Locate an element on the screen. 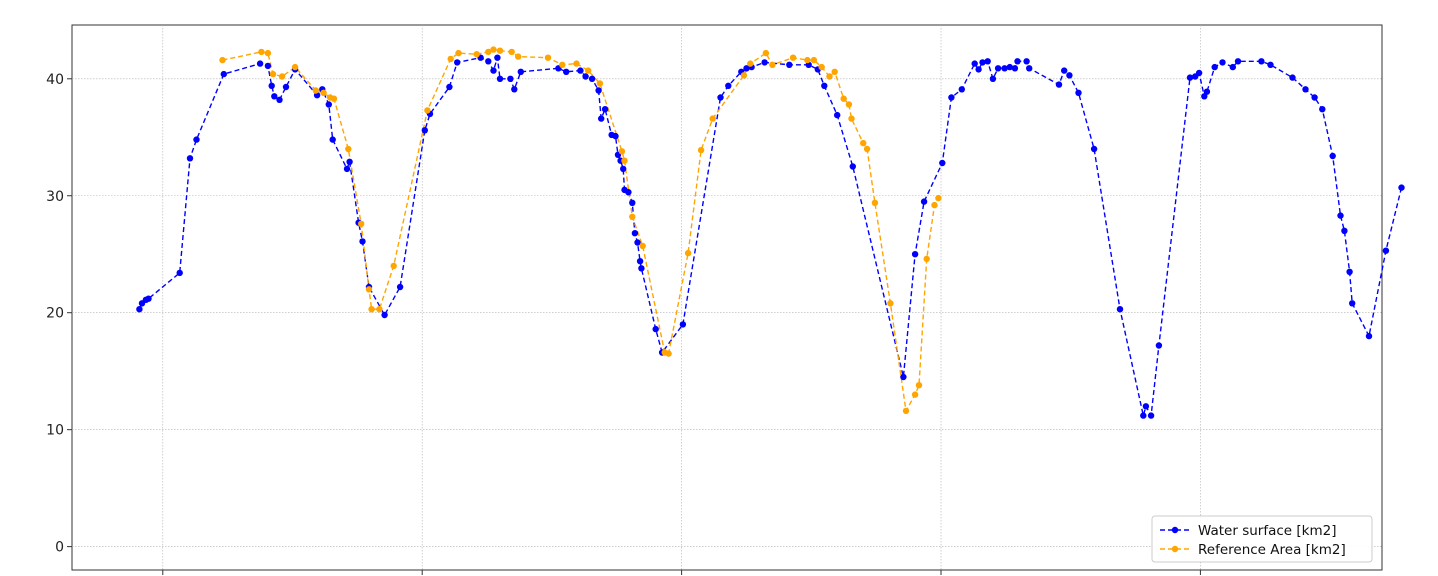 Image resolution: width=1438 pixels, height=576 pixels. y-tick-label: 40 is located at coordinates (55, 80).